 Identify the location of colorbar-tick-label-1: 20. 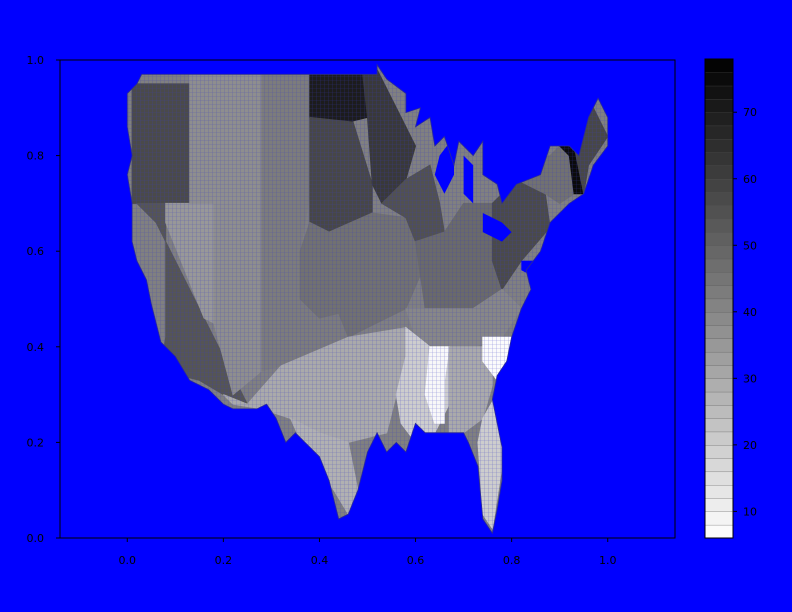
(750, 445).